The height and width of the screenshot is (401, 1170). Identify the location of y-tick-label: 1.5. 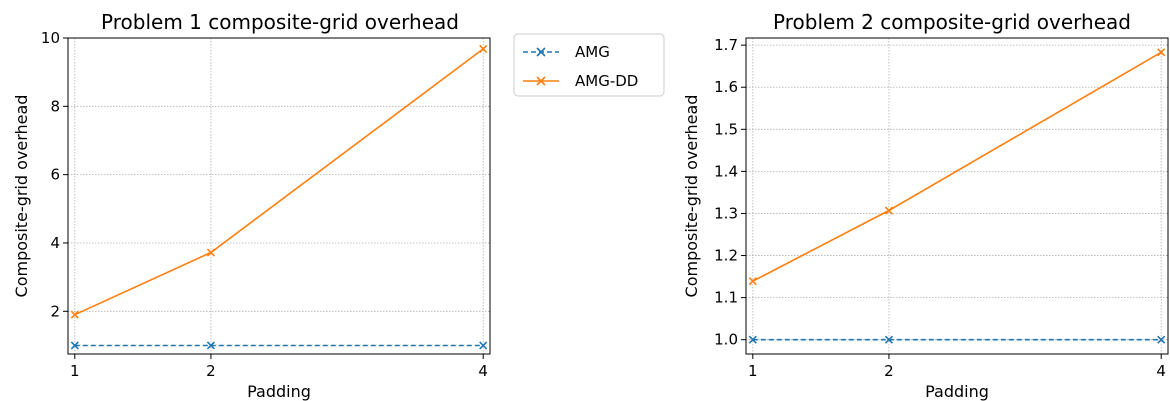
(726, 129).